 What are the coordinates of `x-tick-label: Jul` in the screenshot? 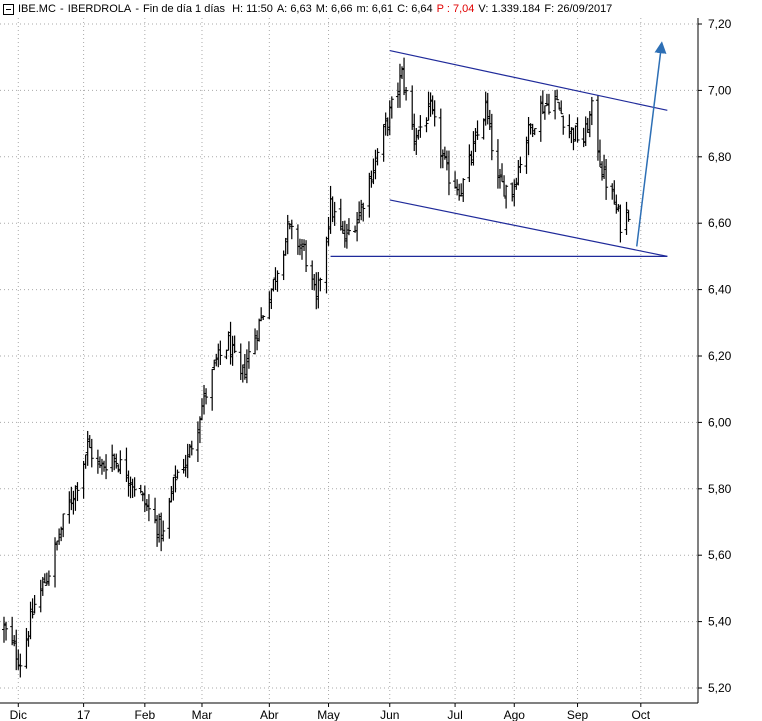 It's located at (454, 714).